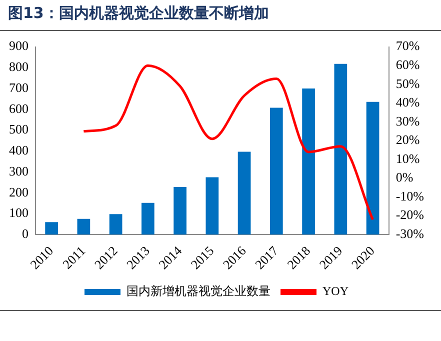 This screenshot has height=341, width=441. What do you see at coordinates (410, 214) in the screenshot?
I see `y2-tick-label: -20%` at bounding box center [410, 214].